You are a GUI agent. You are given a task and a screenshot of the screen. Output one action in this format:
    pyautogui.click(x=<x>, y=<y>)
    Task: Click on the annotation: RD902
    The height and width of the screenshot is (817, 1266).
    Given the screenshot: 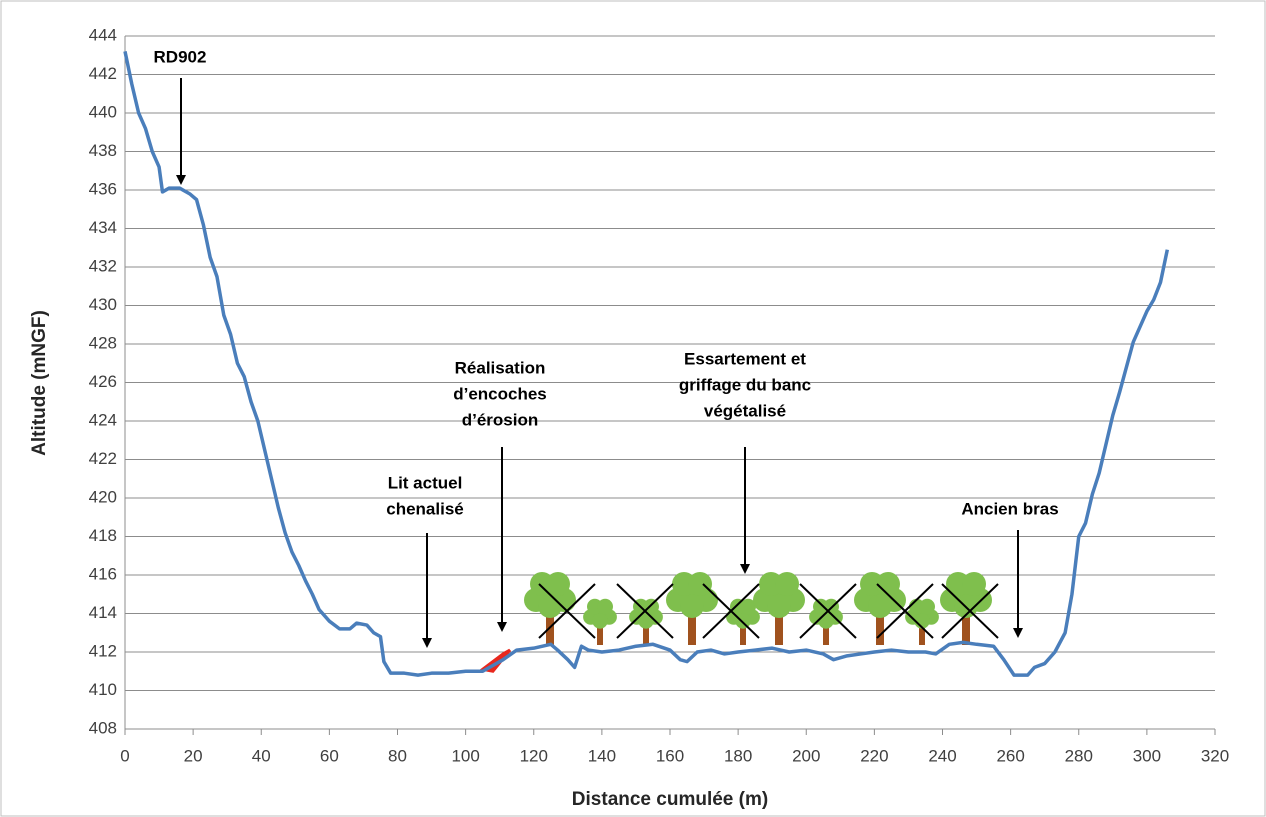 What is the action you would take?
    pyautogui.click(x=180, y=56)
    